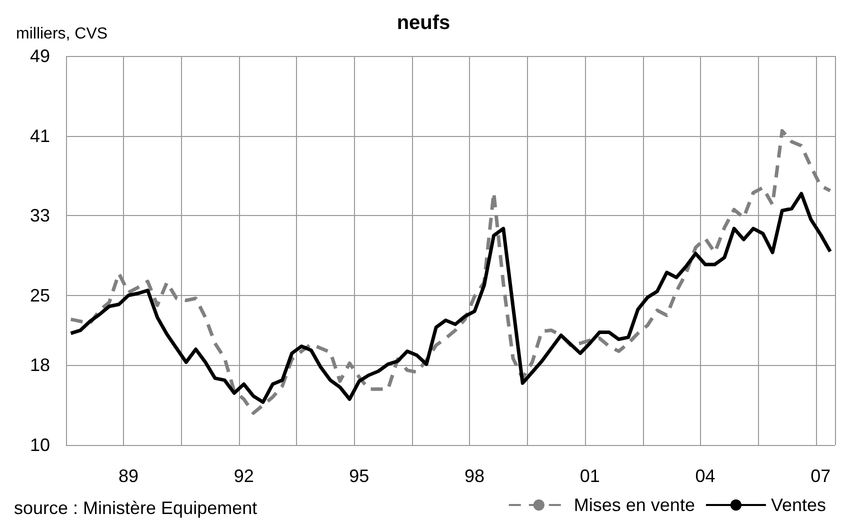 This screenshot has width=847, height=529. I want to click on y-tick-label: 33, so click(40, 216).